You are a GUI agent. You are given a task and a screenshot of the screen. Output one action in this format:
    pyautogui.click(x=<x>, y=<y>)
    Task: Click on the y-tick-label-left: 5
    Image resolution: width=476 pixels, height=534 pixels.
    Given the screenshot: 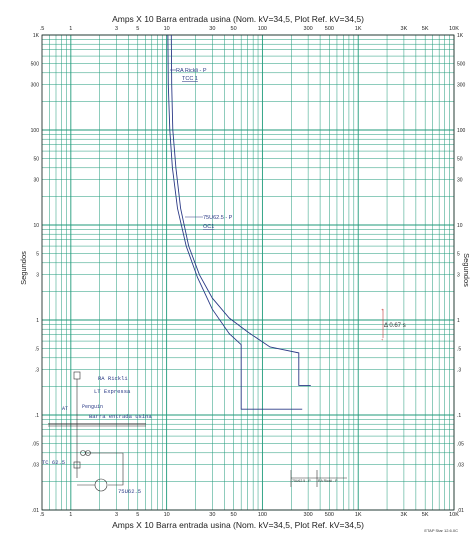 What is the action you would take?
    pyautogui.click(x=37, y=255)
    